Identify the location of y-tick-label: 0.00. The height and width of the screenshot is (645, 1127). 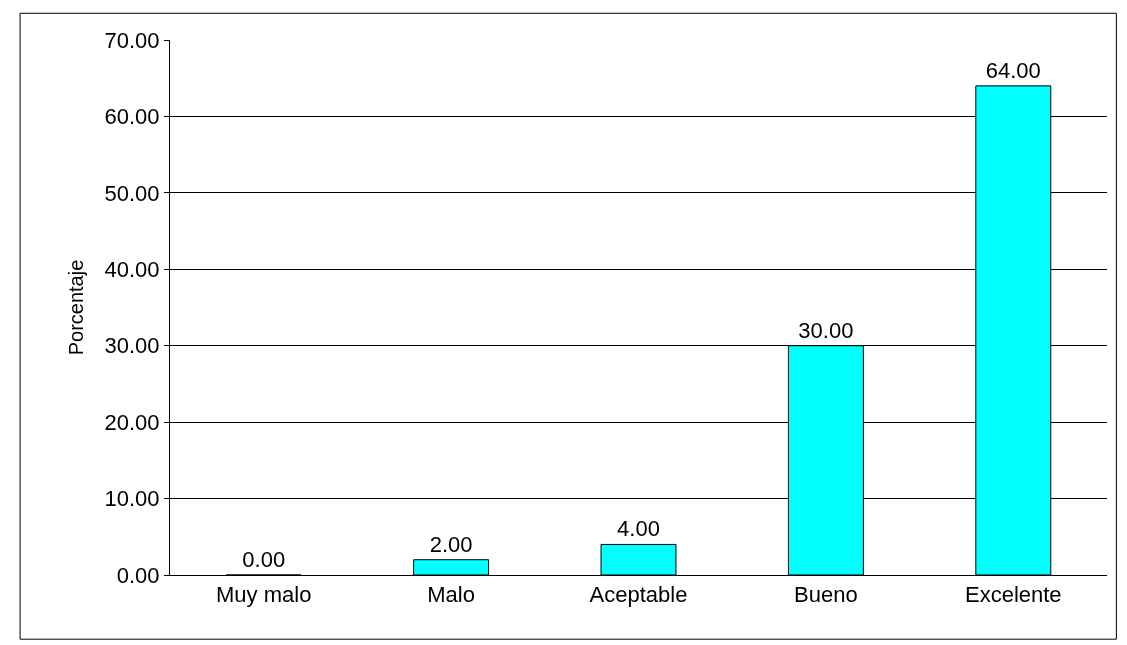
(138, 575).